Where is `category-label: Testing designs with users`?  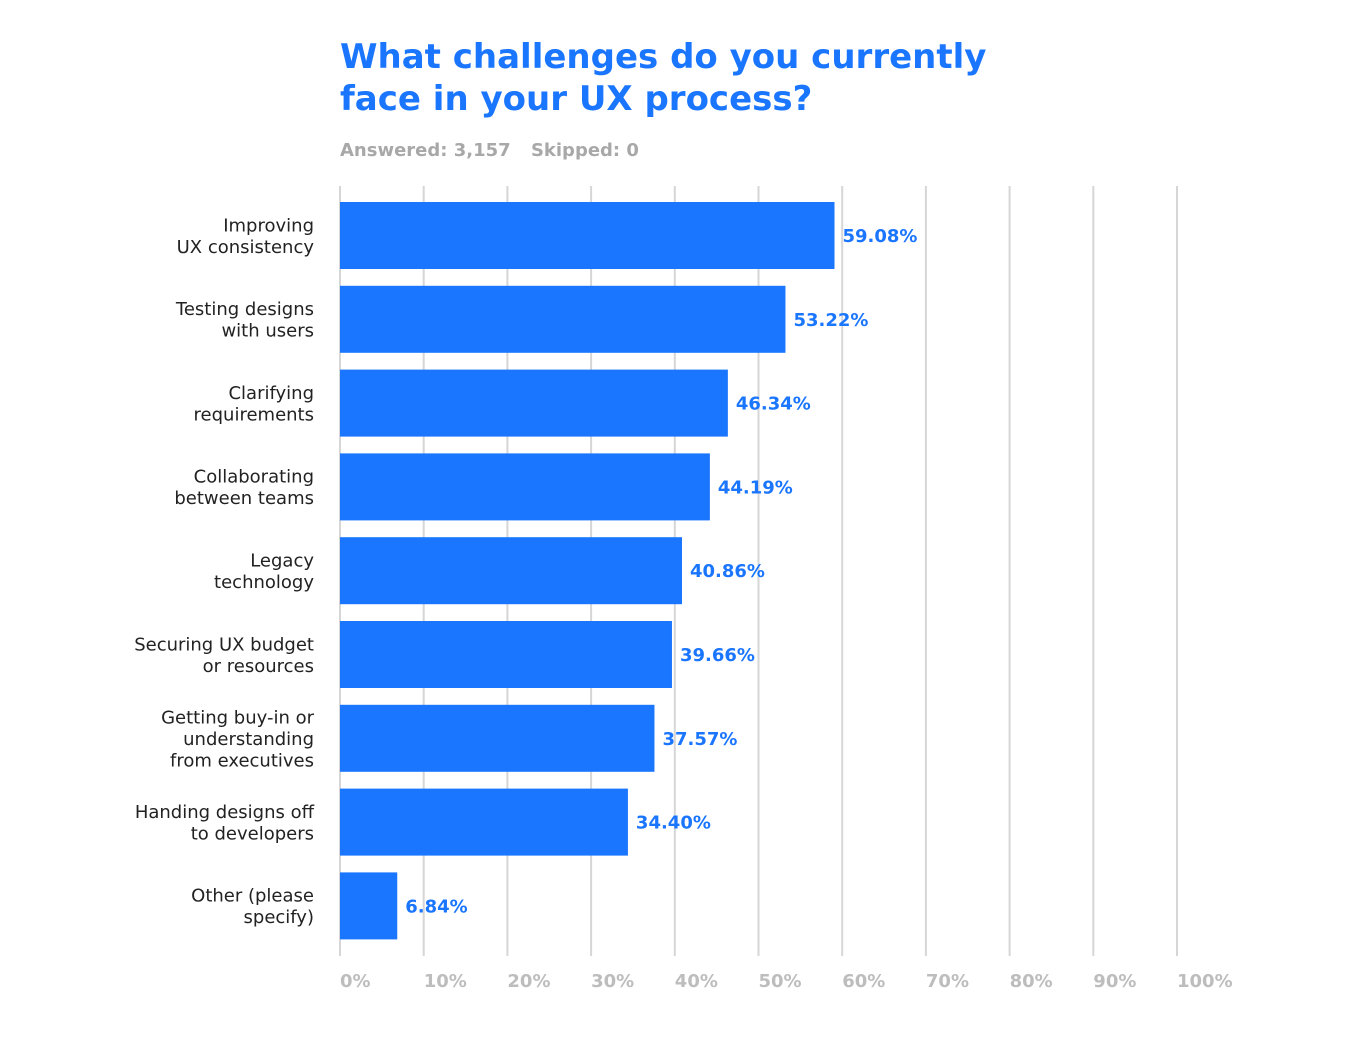
category-label: Testing designs with users is located at coordinates (244, 320).